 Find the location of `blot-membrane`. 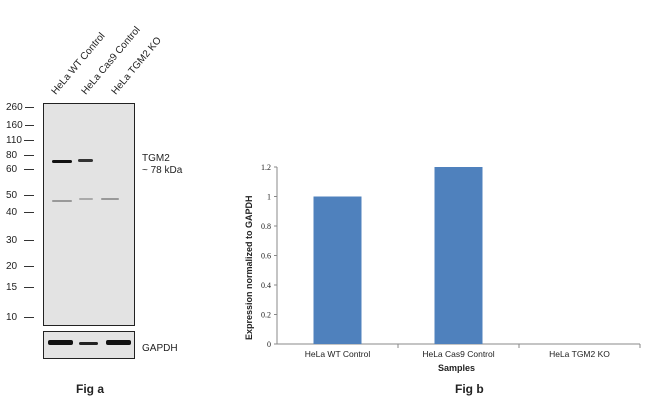

blot-membrane is located at coordinates (89, 214).